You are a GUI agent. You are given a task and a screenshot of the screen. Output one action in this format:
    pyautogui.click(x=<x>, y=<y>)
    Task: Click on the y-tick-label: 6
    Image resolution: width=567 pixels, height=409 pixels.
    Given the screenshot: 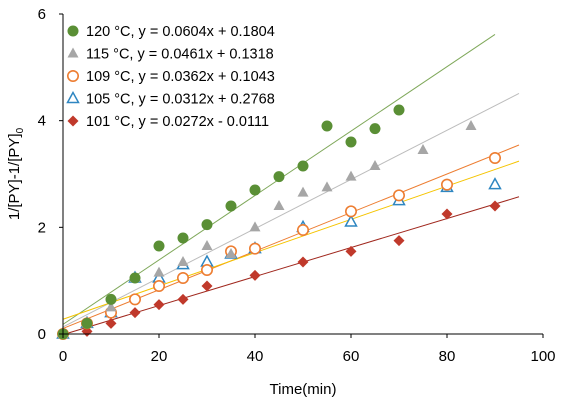 What is the action you would take?
    pyautogui.click(x=42, y=14)
    